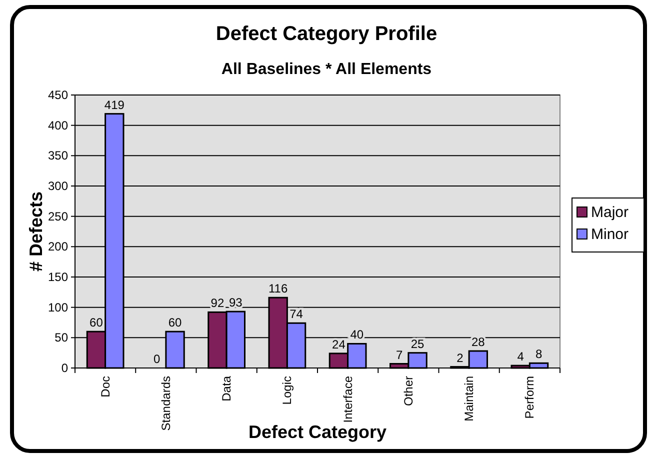  I want to click on data-label: 2, so click(460, 357).